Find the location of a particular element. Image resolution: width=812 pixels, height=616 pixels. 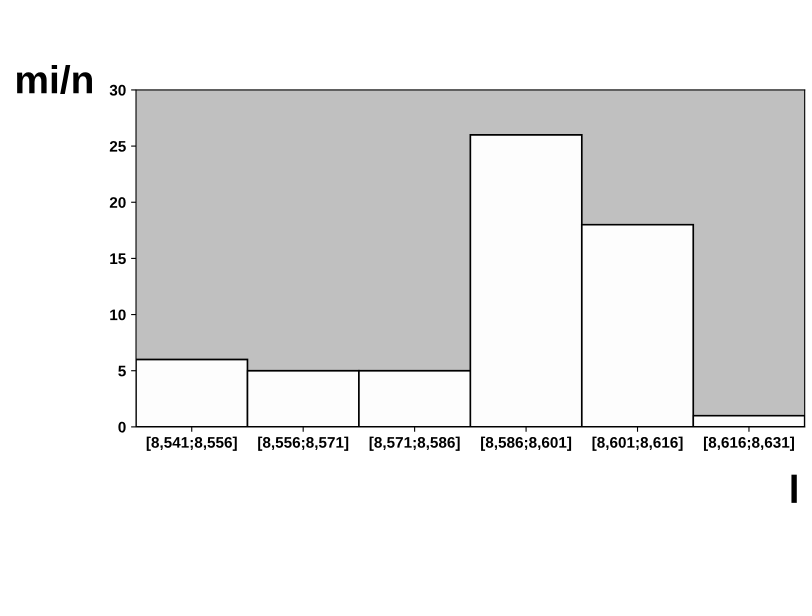

y-tick-label: 0 is located at coordinates (122, 427).